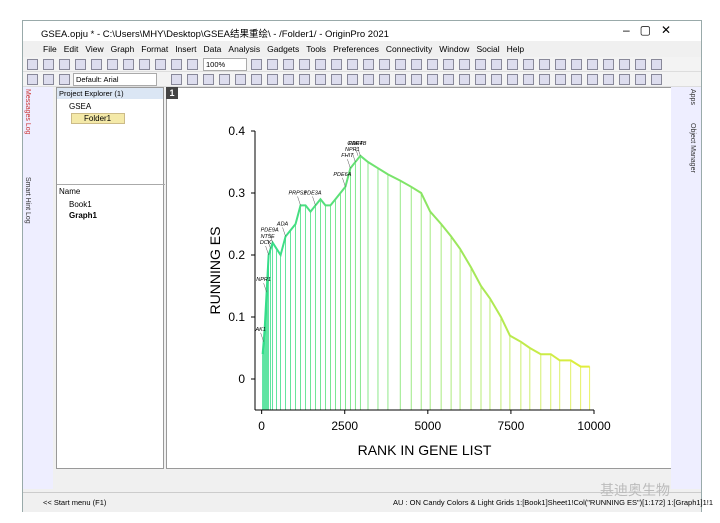 The height and width of the screenshot is (523, 720). Describe the element at coordinates (98, 118) in the screenshot. I see `tree-folder: Folder1` at that location.